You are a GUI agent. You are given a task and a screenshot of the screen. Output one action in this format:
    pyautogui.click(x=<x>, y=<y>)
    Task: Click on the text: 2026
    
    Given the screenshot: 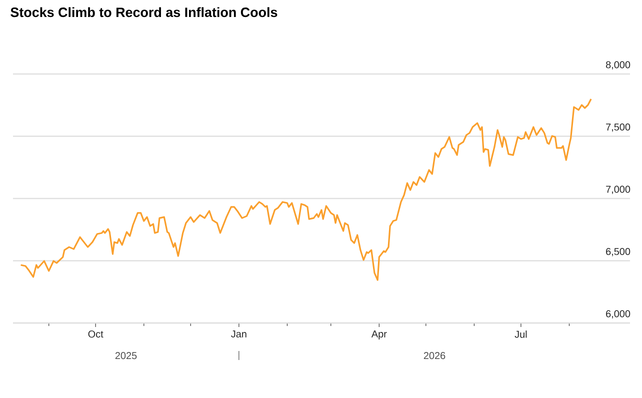 What is the action you would take?
    pyautogui.click(x=435, y=356)
    